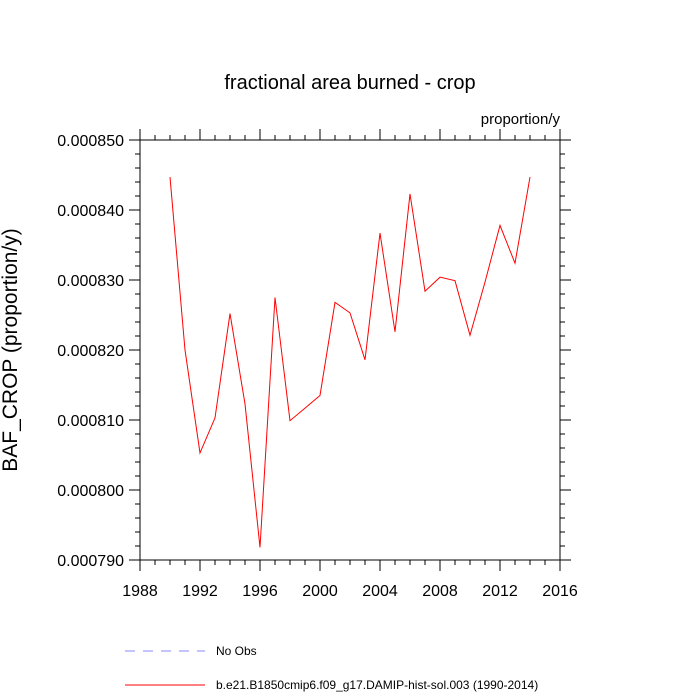 The height and width of the screenshot is (700, 700). What do you see at coordinates (90, 281) in the screenshot?
I see `y-tick-label: 0.000830` at bounding box center [90, 281].